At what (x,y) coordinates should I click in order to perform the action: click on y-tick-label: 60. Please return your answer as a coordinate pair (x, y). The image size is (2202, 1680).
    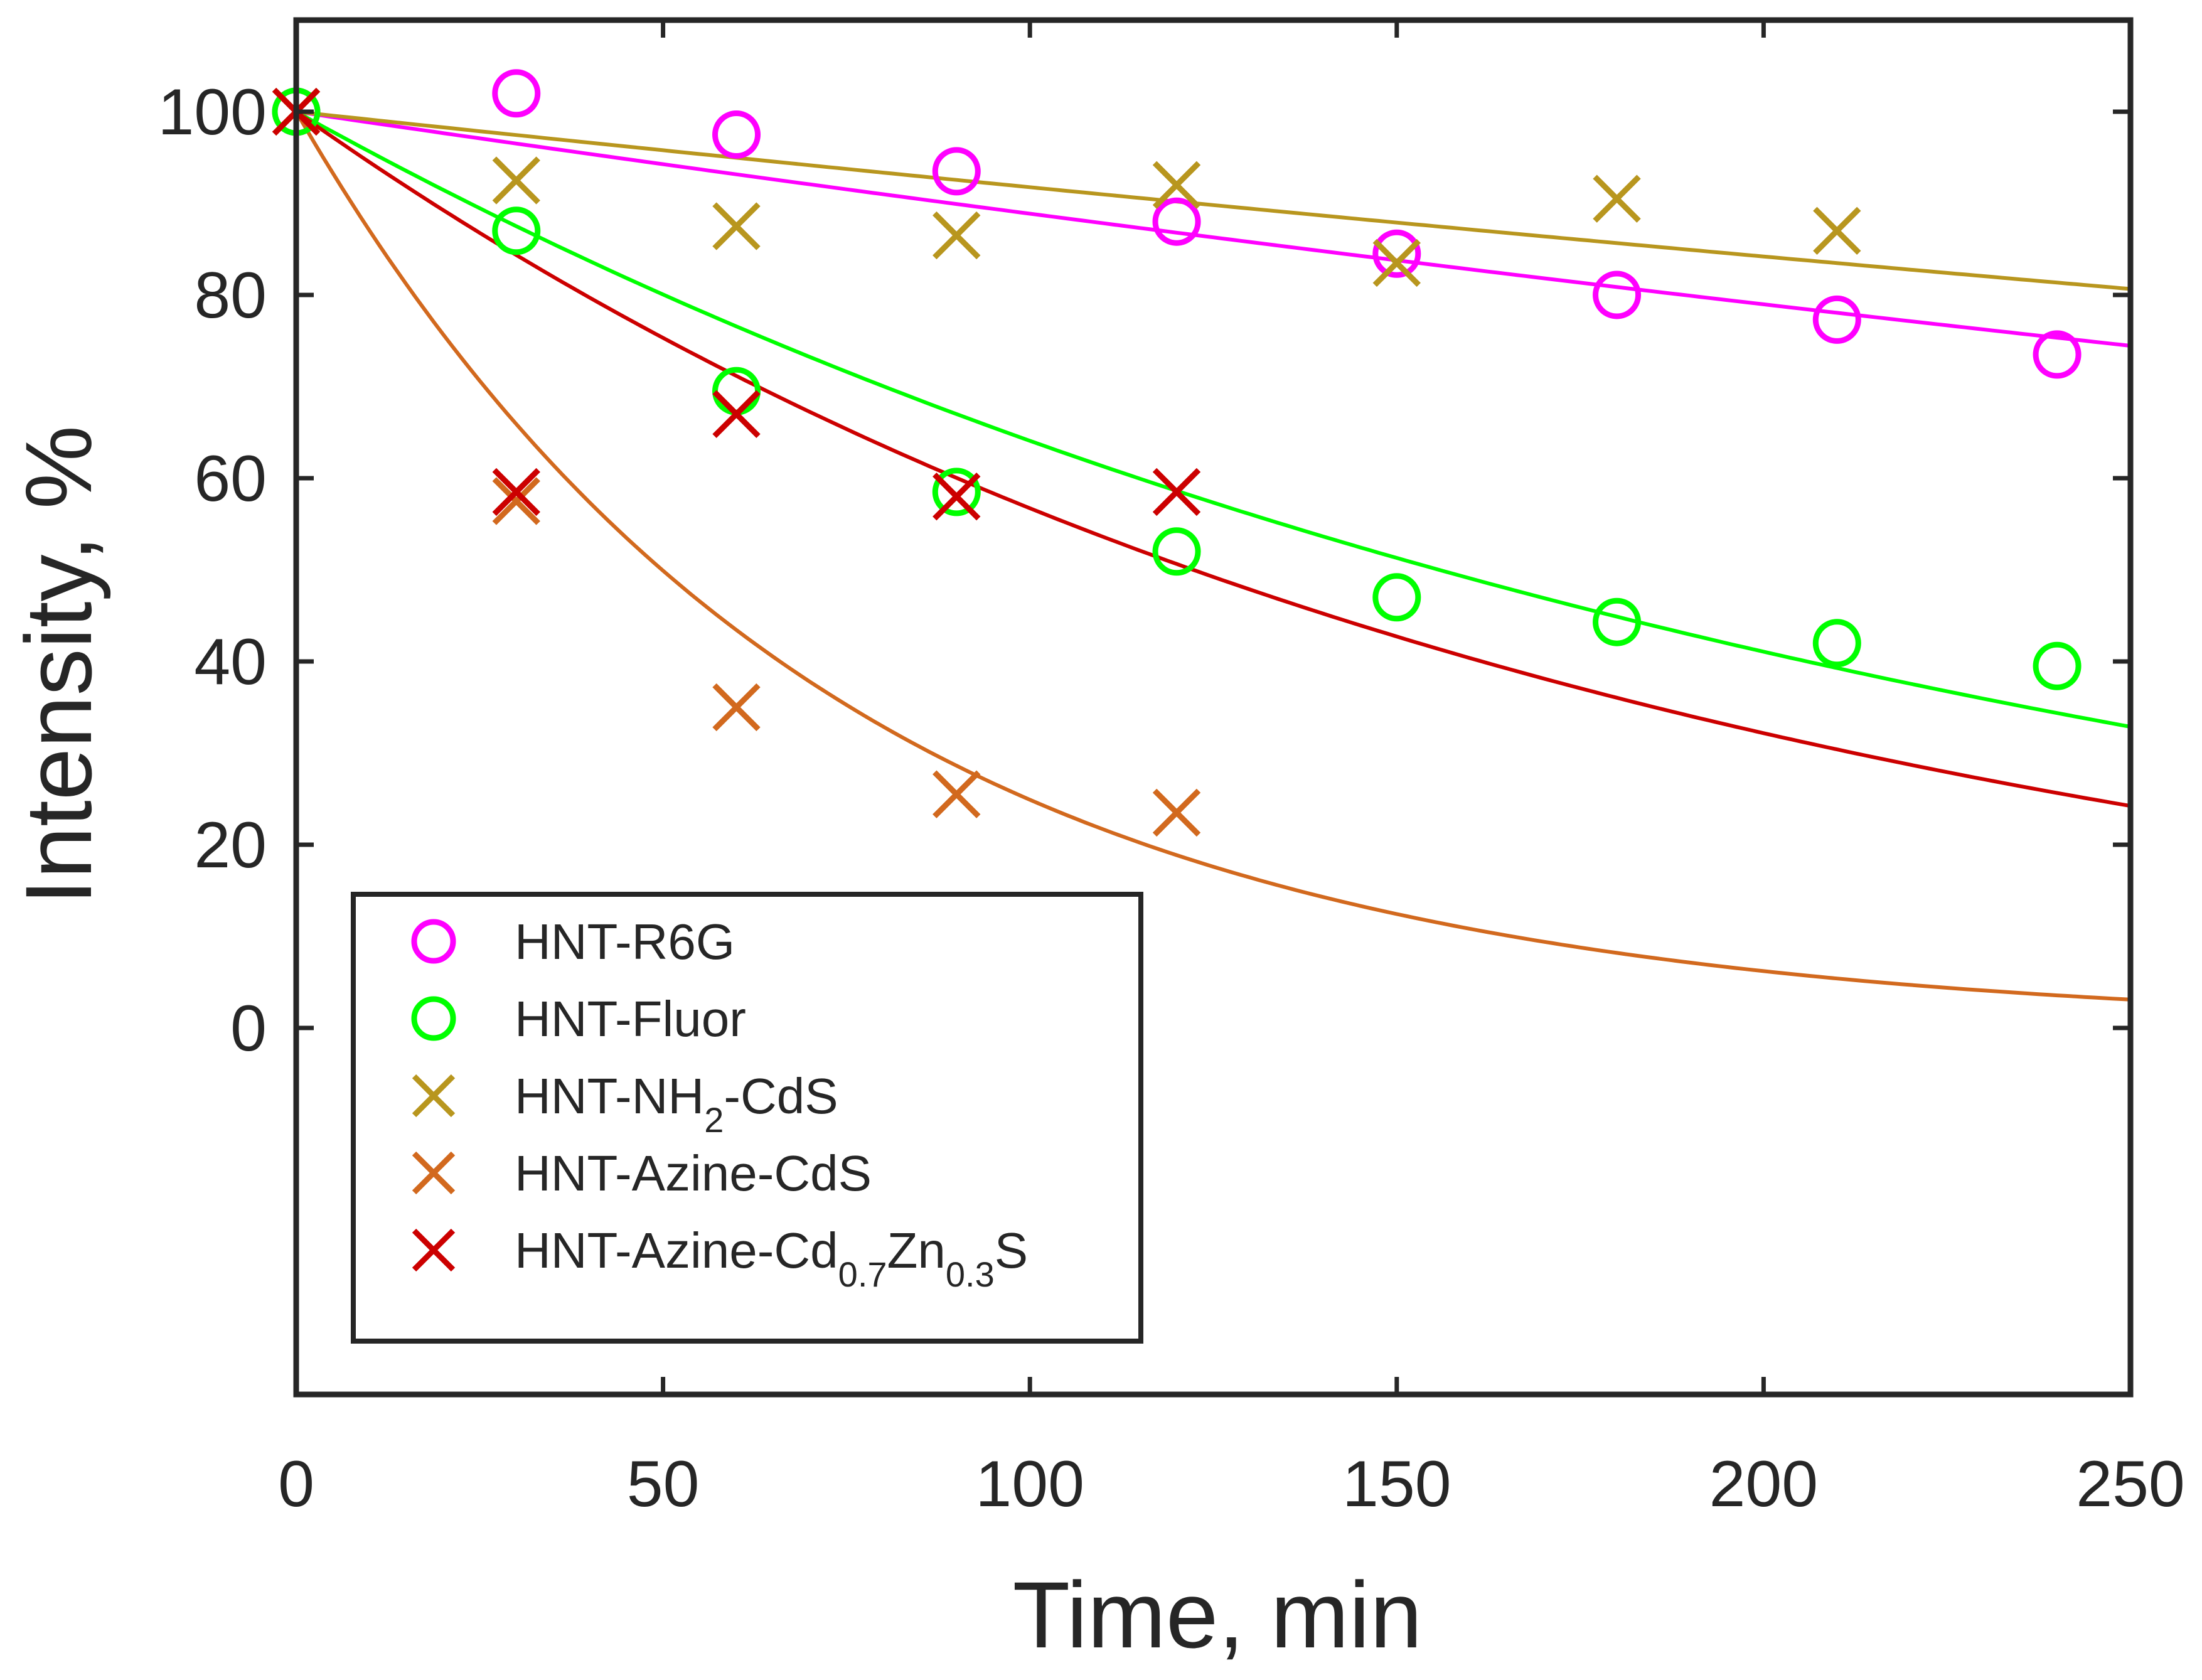
    Looking at the image, I should click on (230, 478).